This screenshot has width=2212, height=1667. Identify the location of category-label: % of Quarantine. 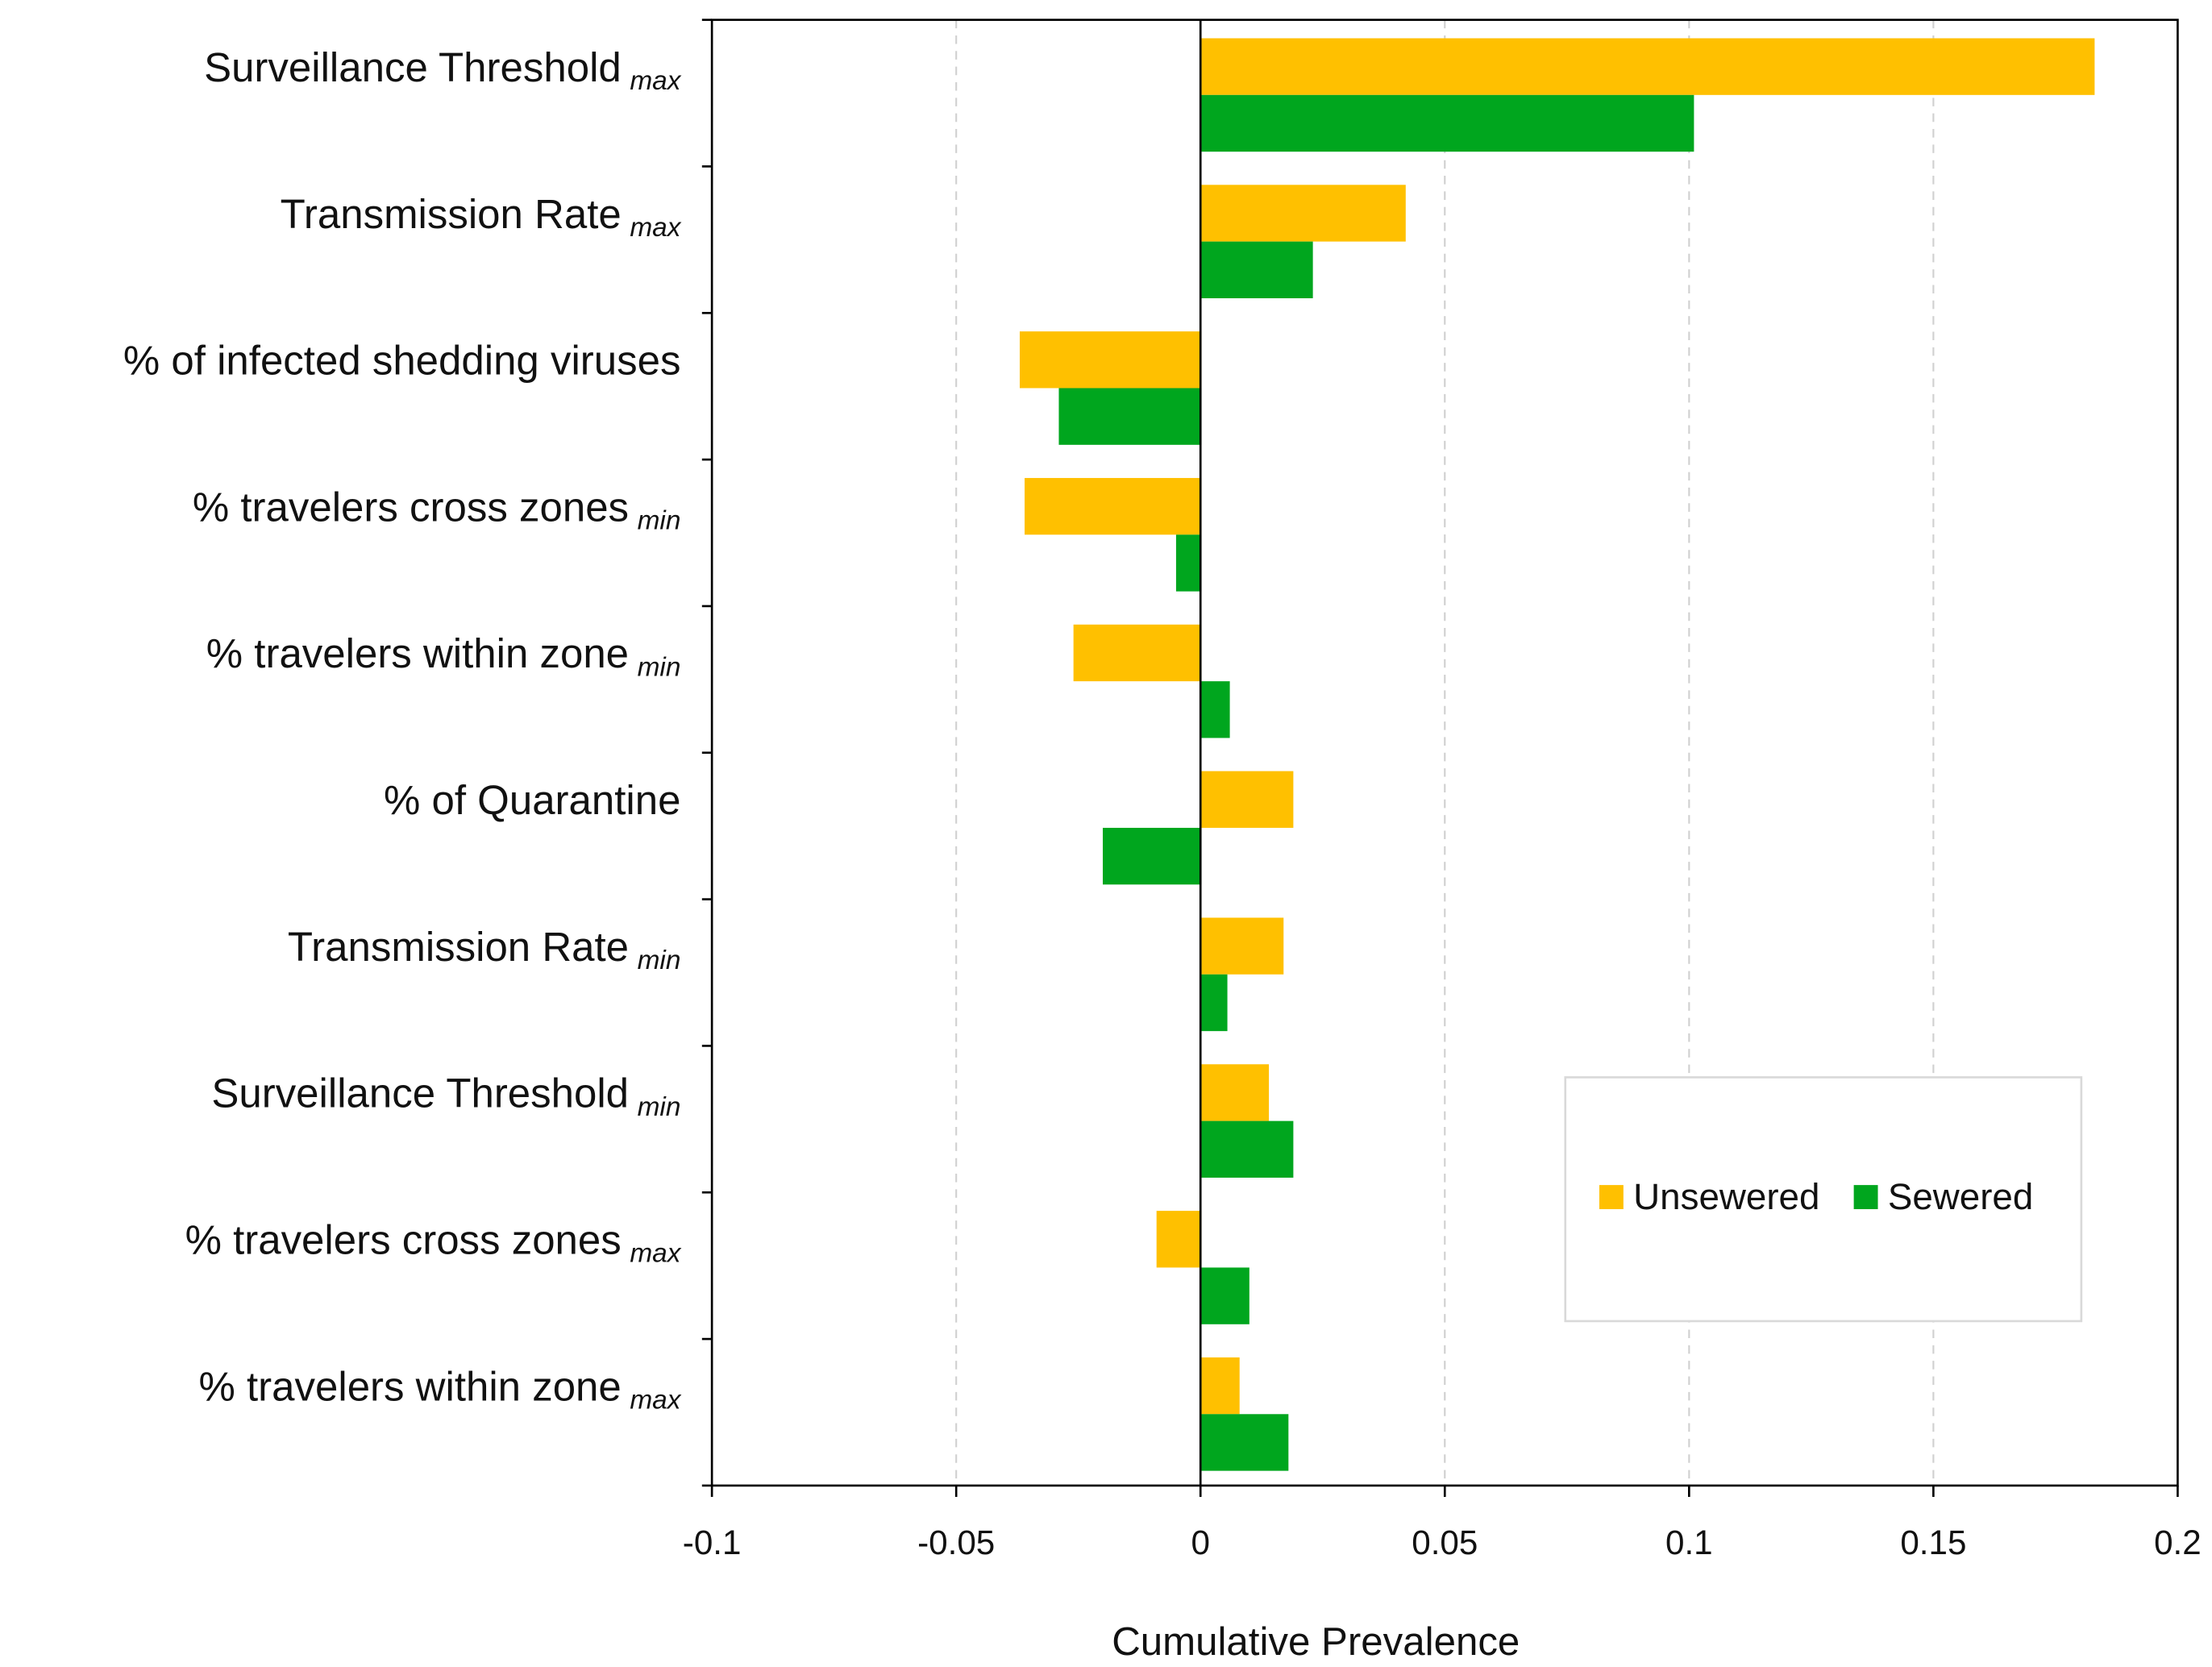
(532, 801).